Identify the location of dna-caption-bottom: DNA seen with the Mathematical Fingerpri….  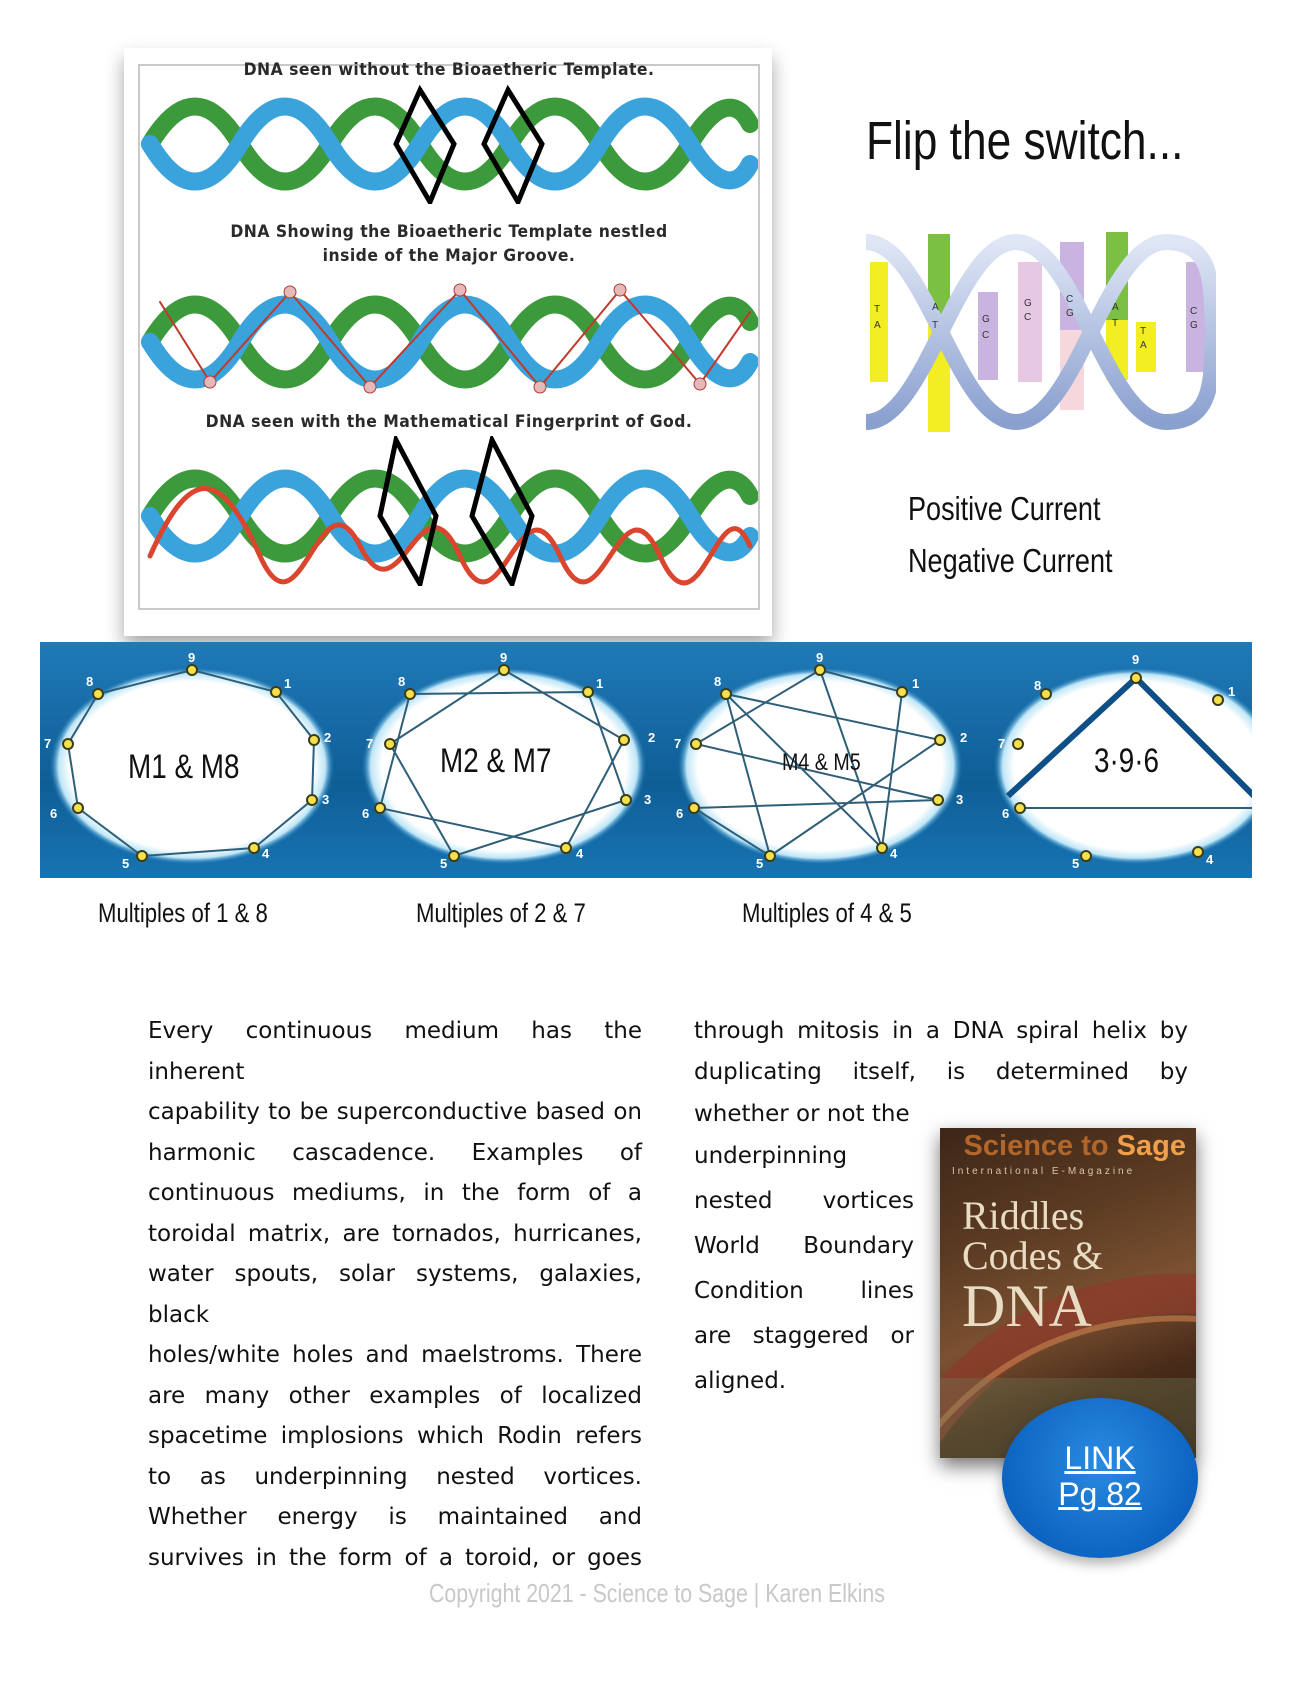
(449, 422).